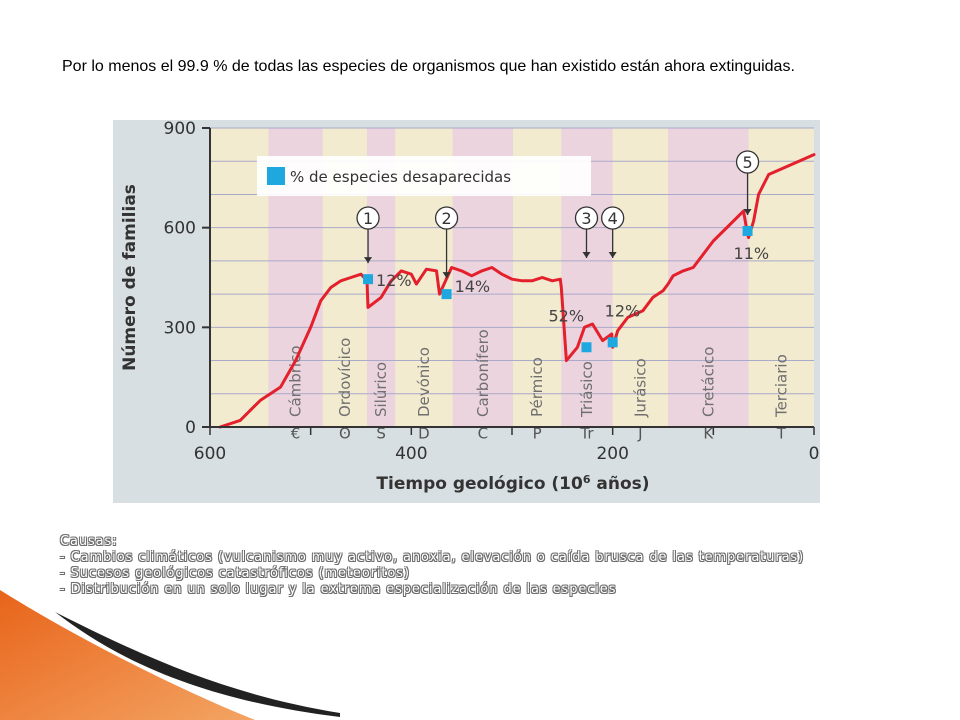 The height and width of the screenshot is (720, 960). What do you see at coordinates (276, 176) in the screenshot?
I see `legend-swatch` at bounding box center [276, 176].